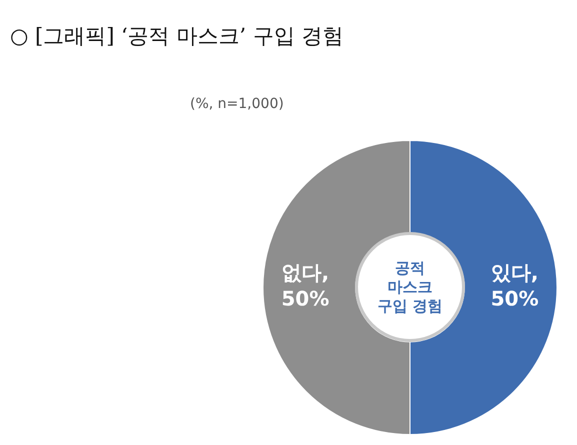 This screenshot has width=577, height=445. Describe the element at coordinates (177, 36) in the screenshot. I see `chart-title: ○ [그래픽] ‘공적 마스크’ 구입 경험` at that location.